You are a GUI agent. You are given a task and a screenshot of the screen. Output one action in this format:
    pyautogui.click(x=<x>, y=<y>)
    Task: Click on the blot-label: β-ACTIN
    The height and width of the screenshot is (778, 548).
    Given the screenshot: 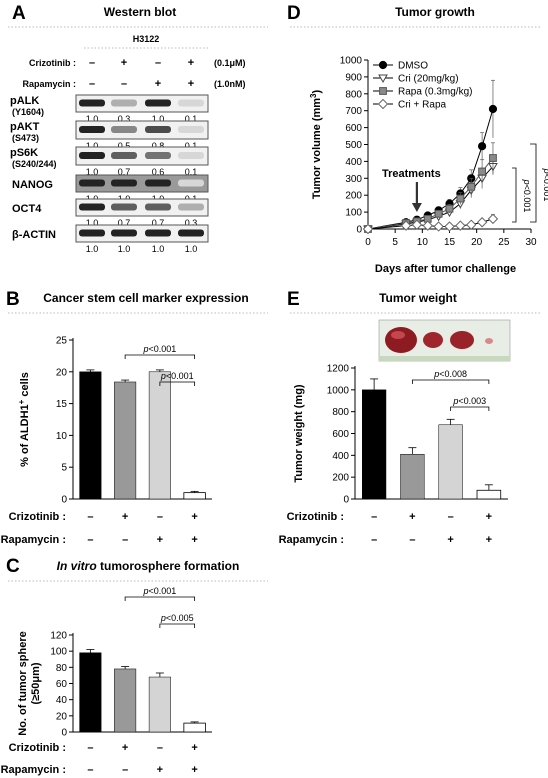 What is the action you would take?
    pyautogui.click(x=34, y=235)
    